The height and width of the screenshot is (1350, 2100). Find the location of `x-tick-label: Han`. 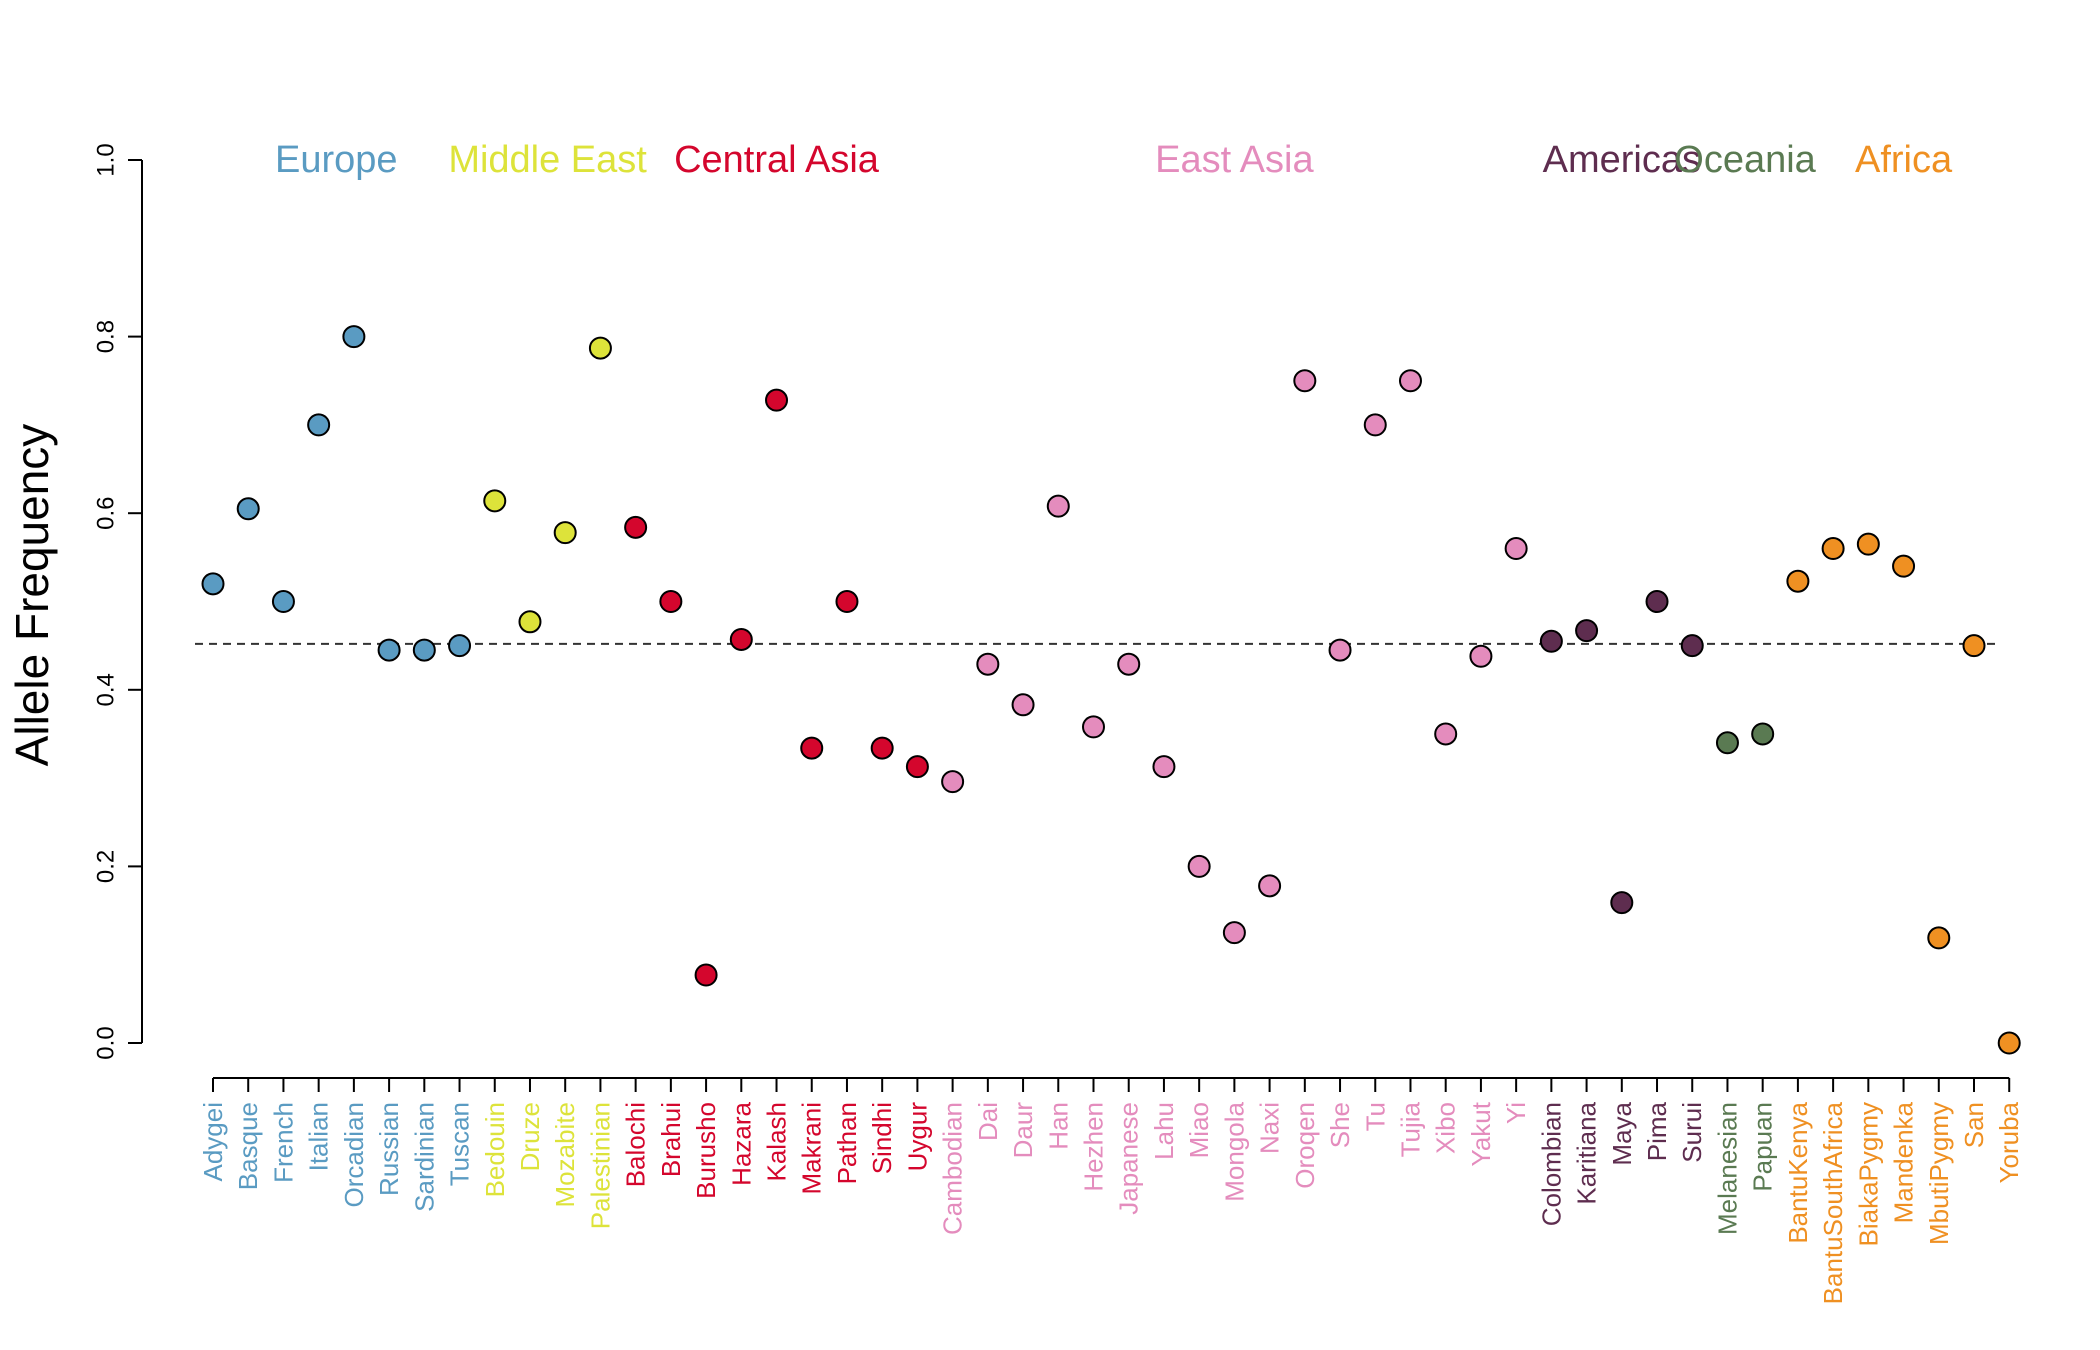

x-tick-label: Han is located at coordinates (1058, 1126).